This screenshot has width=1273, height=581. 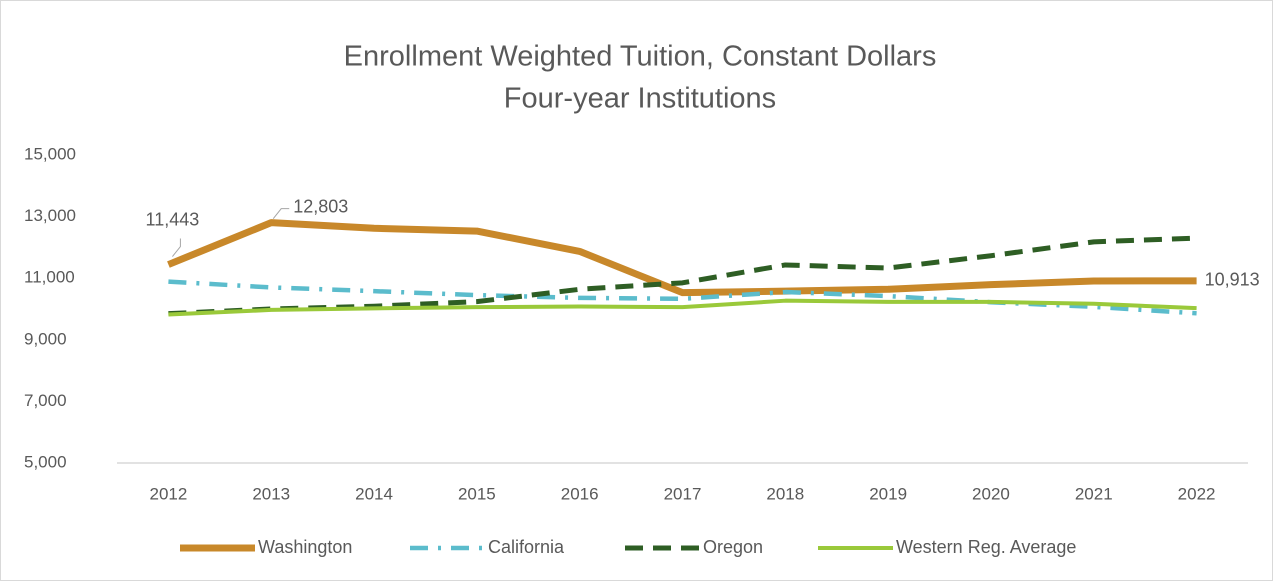 What do you see at coordinates (683, 493) in the screenshot?
I see `x-tick-label: 2017` at bounding box center [683, 493].